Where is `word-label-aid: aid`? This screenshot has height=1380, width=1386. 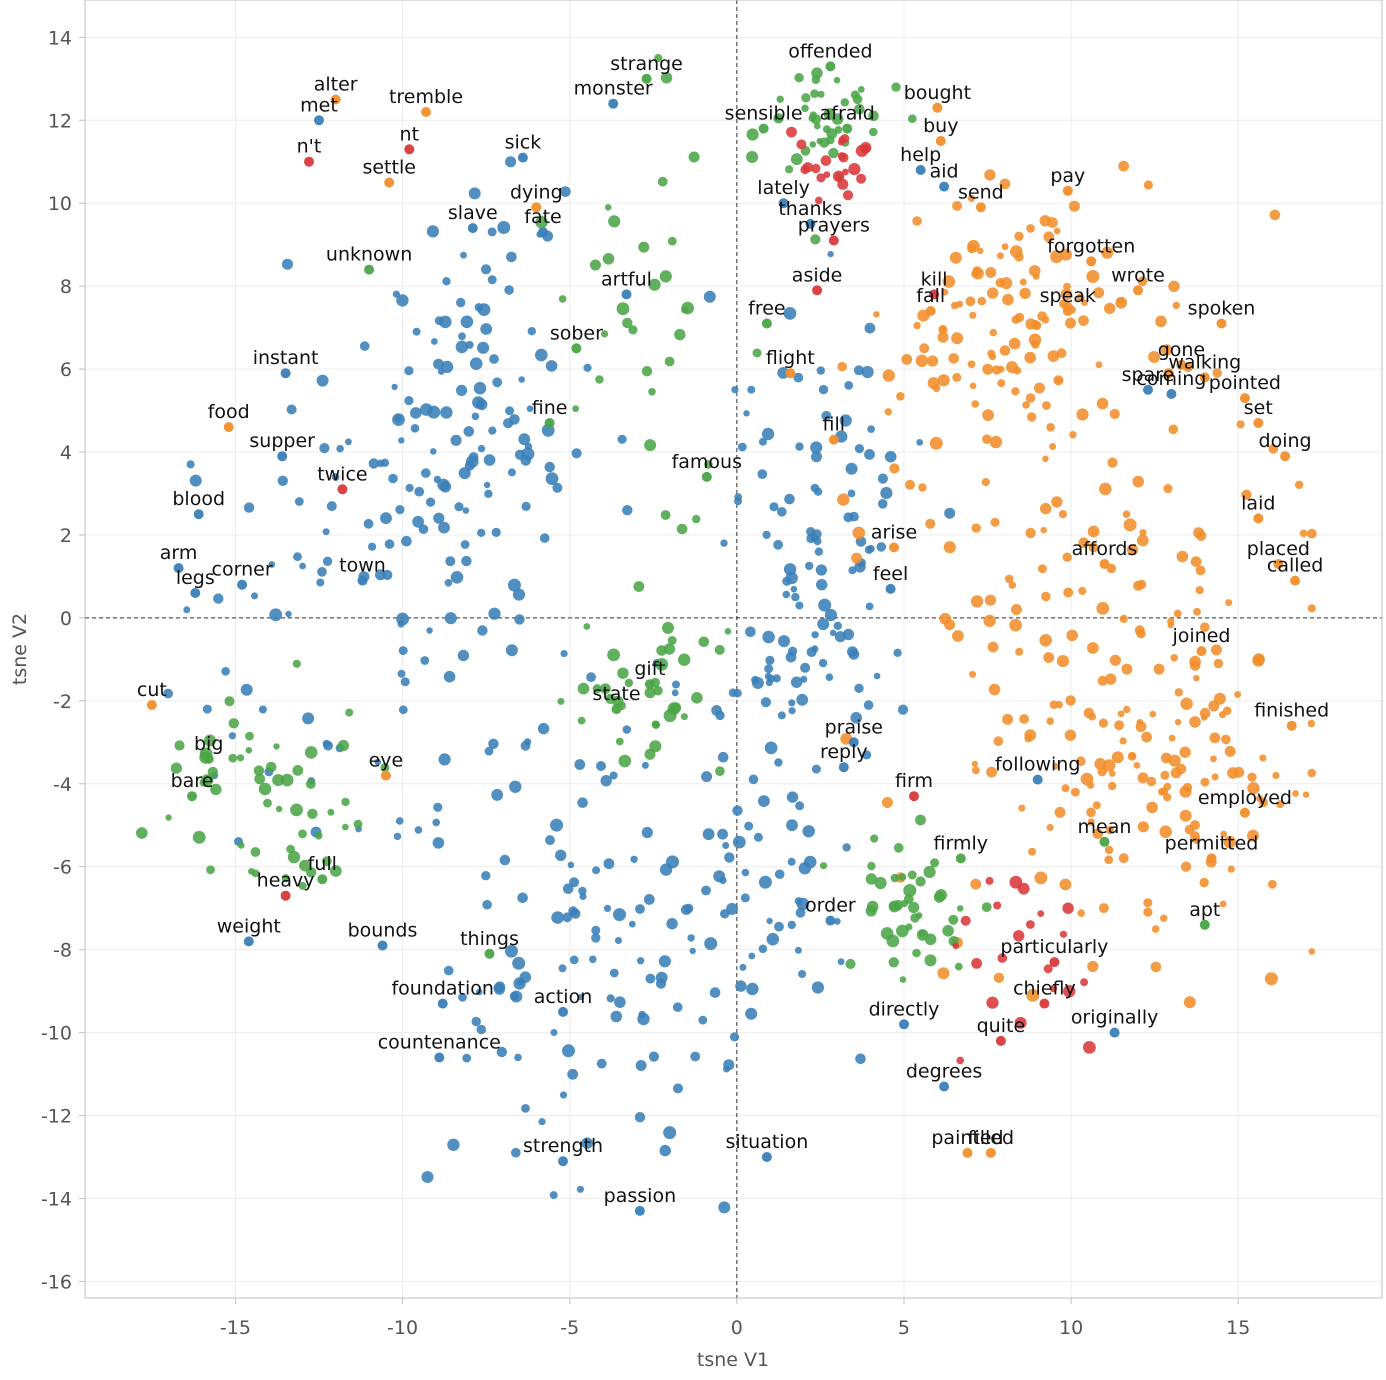 word-label-aid: aid is located at coordinates (944, 172).